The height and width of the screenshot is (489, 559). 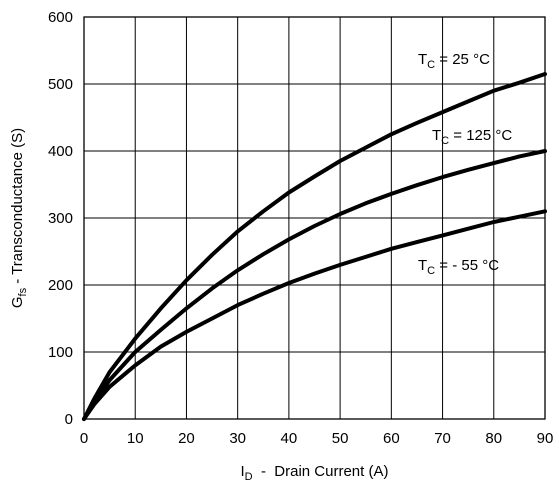 What do you see at coordinates (60, 285) in the screenshot?
I see `y-tick-label: 200` at bounding box center [60, 285].